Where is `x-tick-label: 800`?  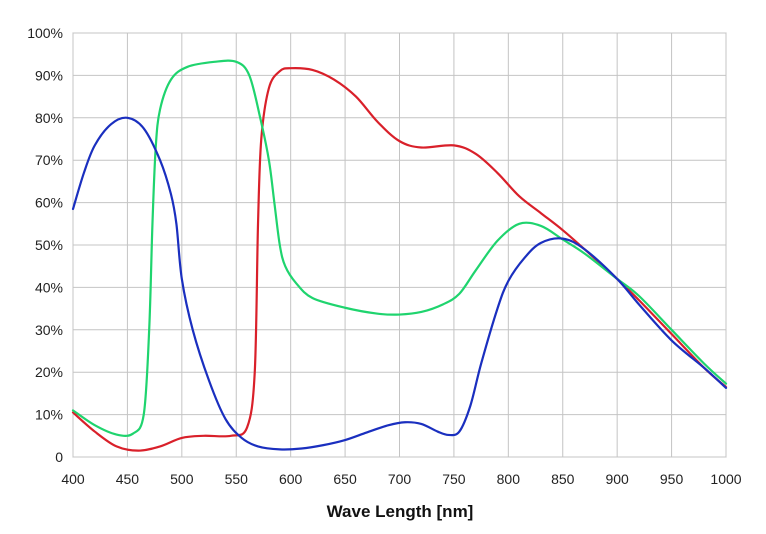 x-tick-label: 800 is located at coordinates (509, 479).